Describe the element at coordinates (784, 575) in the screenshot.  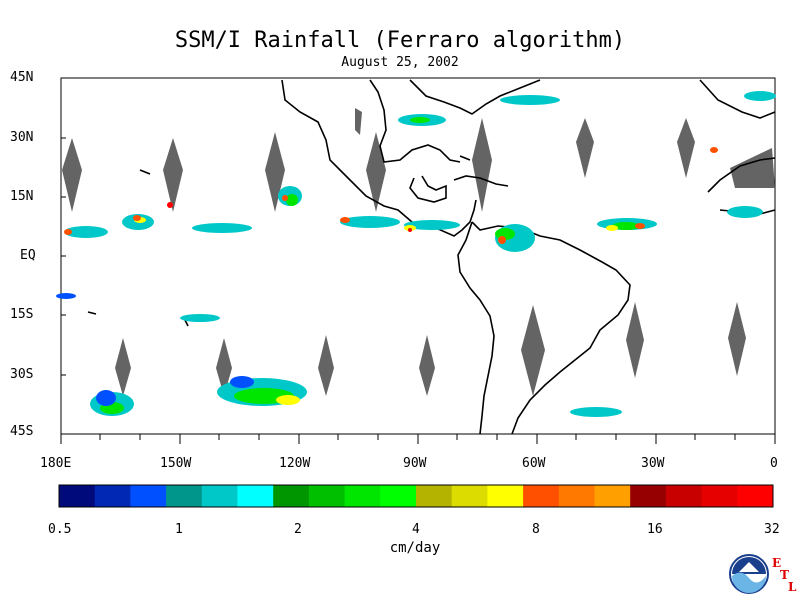
I see `etl-letter-t: T` at that location.